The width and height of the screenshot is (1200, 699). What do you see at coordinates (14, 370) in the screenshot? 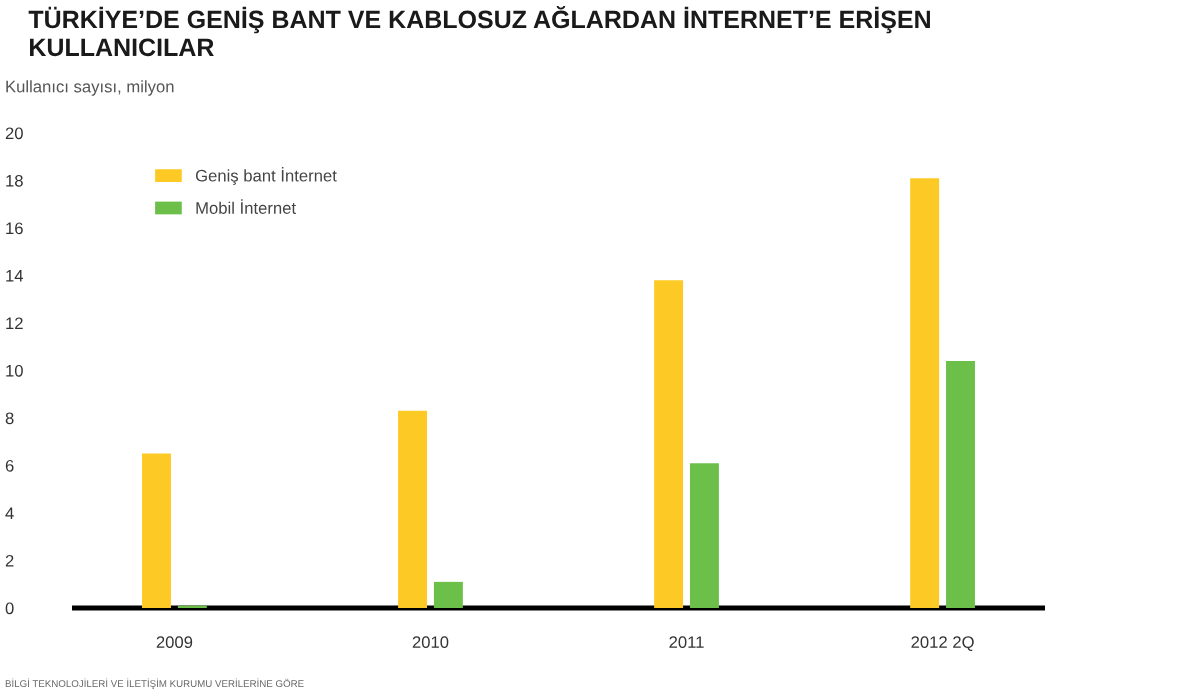
I see `y-tick-label: 10` at bounding box center [14, 370].